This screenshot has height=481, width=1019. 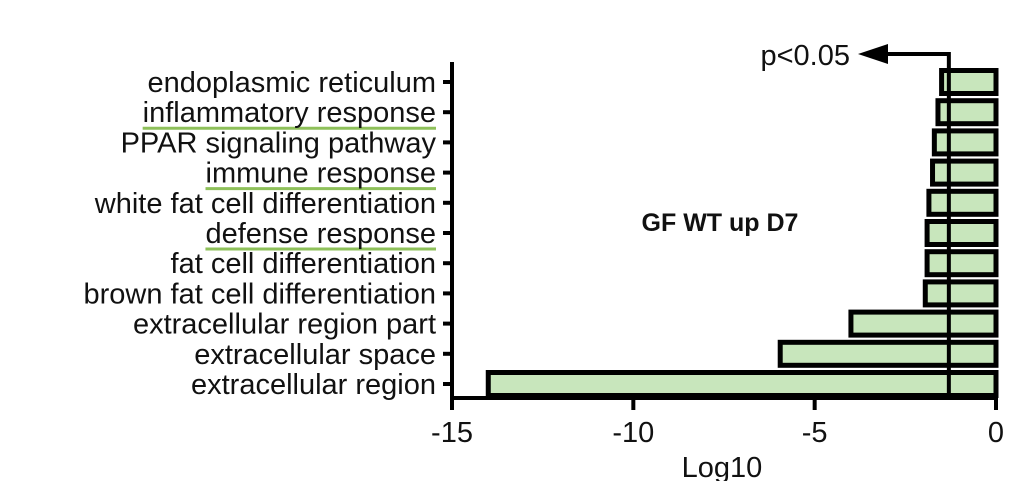 I want to click on category-label-inflammatory-response: inflammatory response, so click(x=289, y=113).